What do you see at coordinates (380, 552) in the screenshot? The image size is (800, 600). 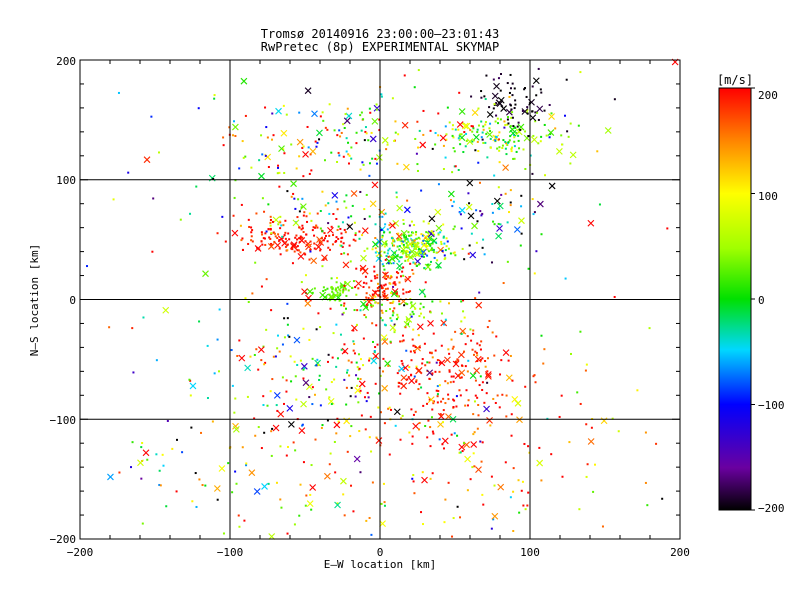 I see `x-tick-label: 0` at bounding box center [380, 552].